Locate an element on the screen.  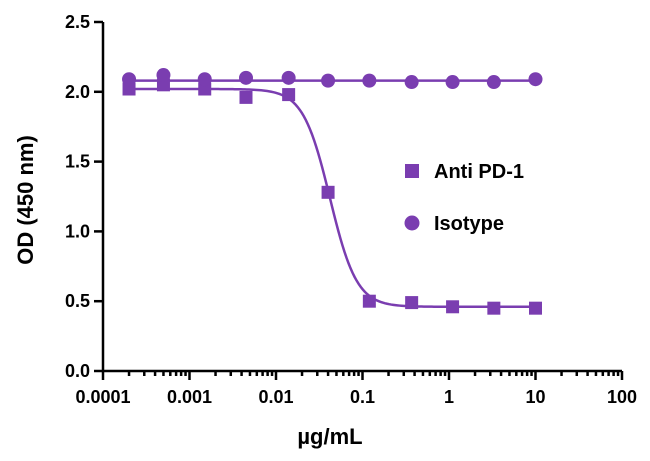
legend-marker-square is located at coordinates (412, 171).